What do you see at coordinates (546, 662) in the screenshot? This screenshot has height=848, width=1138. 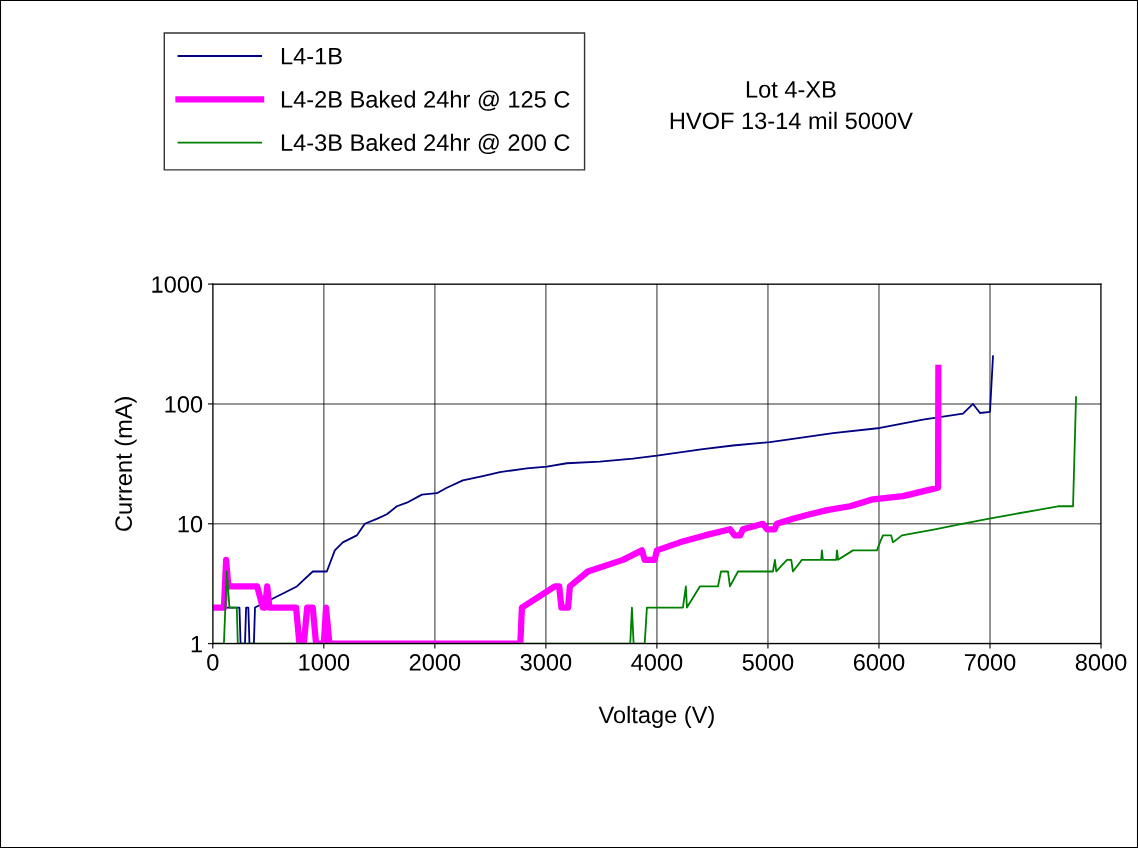 I see `x-tick-label: 3000` at bounding box center [546, 662].